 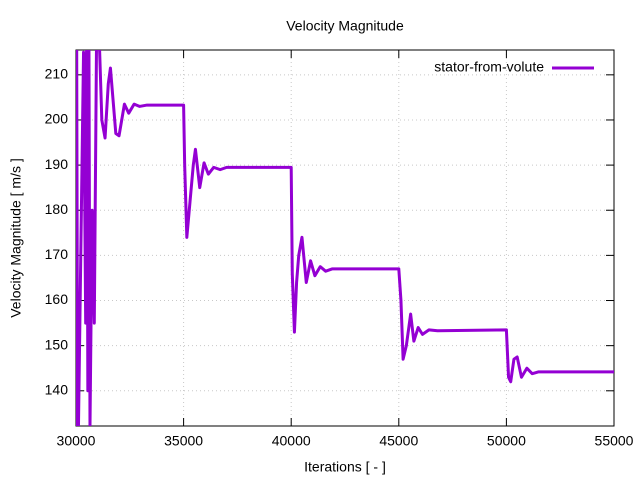 I want to click on legend-label: stator-from-volute, so click(x=489, y=67).